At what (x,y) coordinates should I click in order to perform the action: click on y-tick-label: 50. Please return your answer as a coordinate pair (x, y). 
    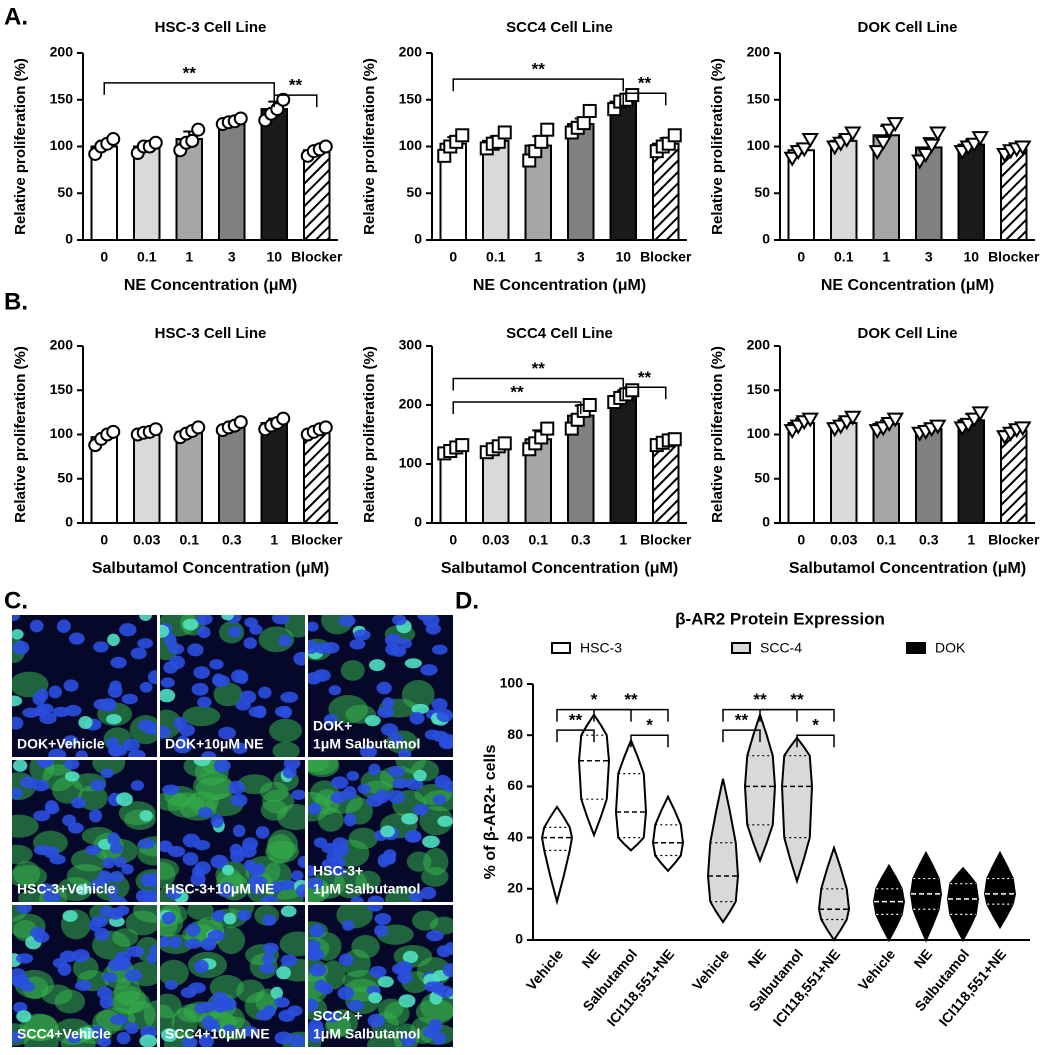
    Looking at the image, I should click on (762, 477).